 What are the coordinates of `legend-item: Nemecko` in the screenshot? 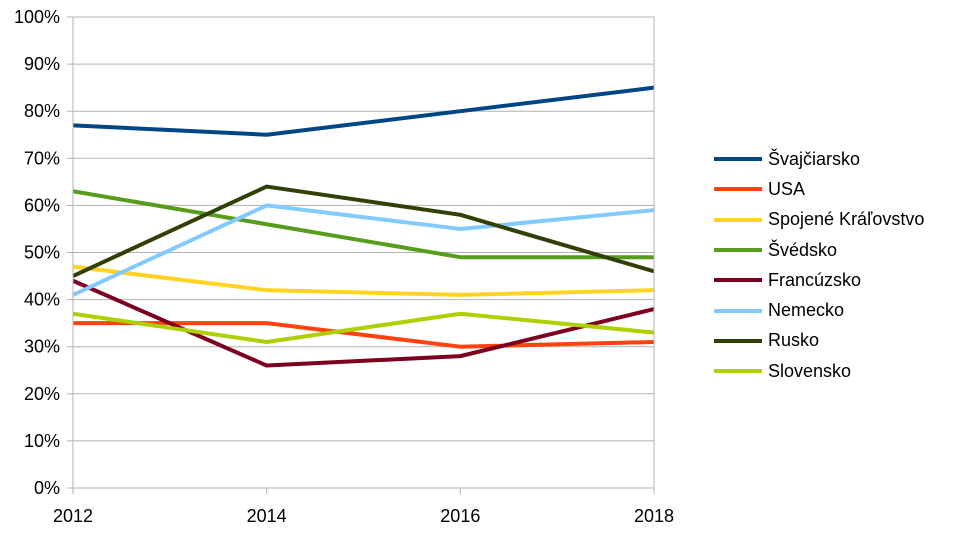 It's located at (819, 310).